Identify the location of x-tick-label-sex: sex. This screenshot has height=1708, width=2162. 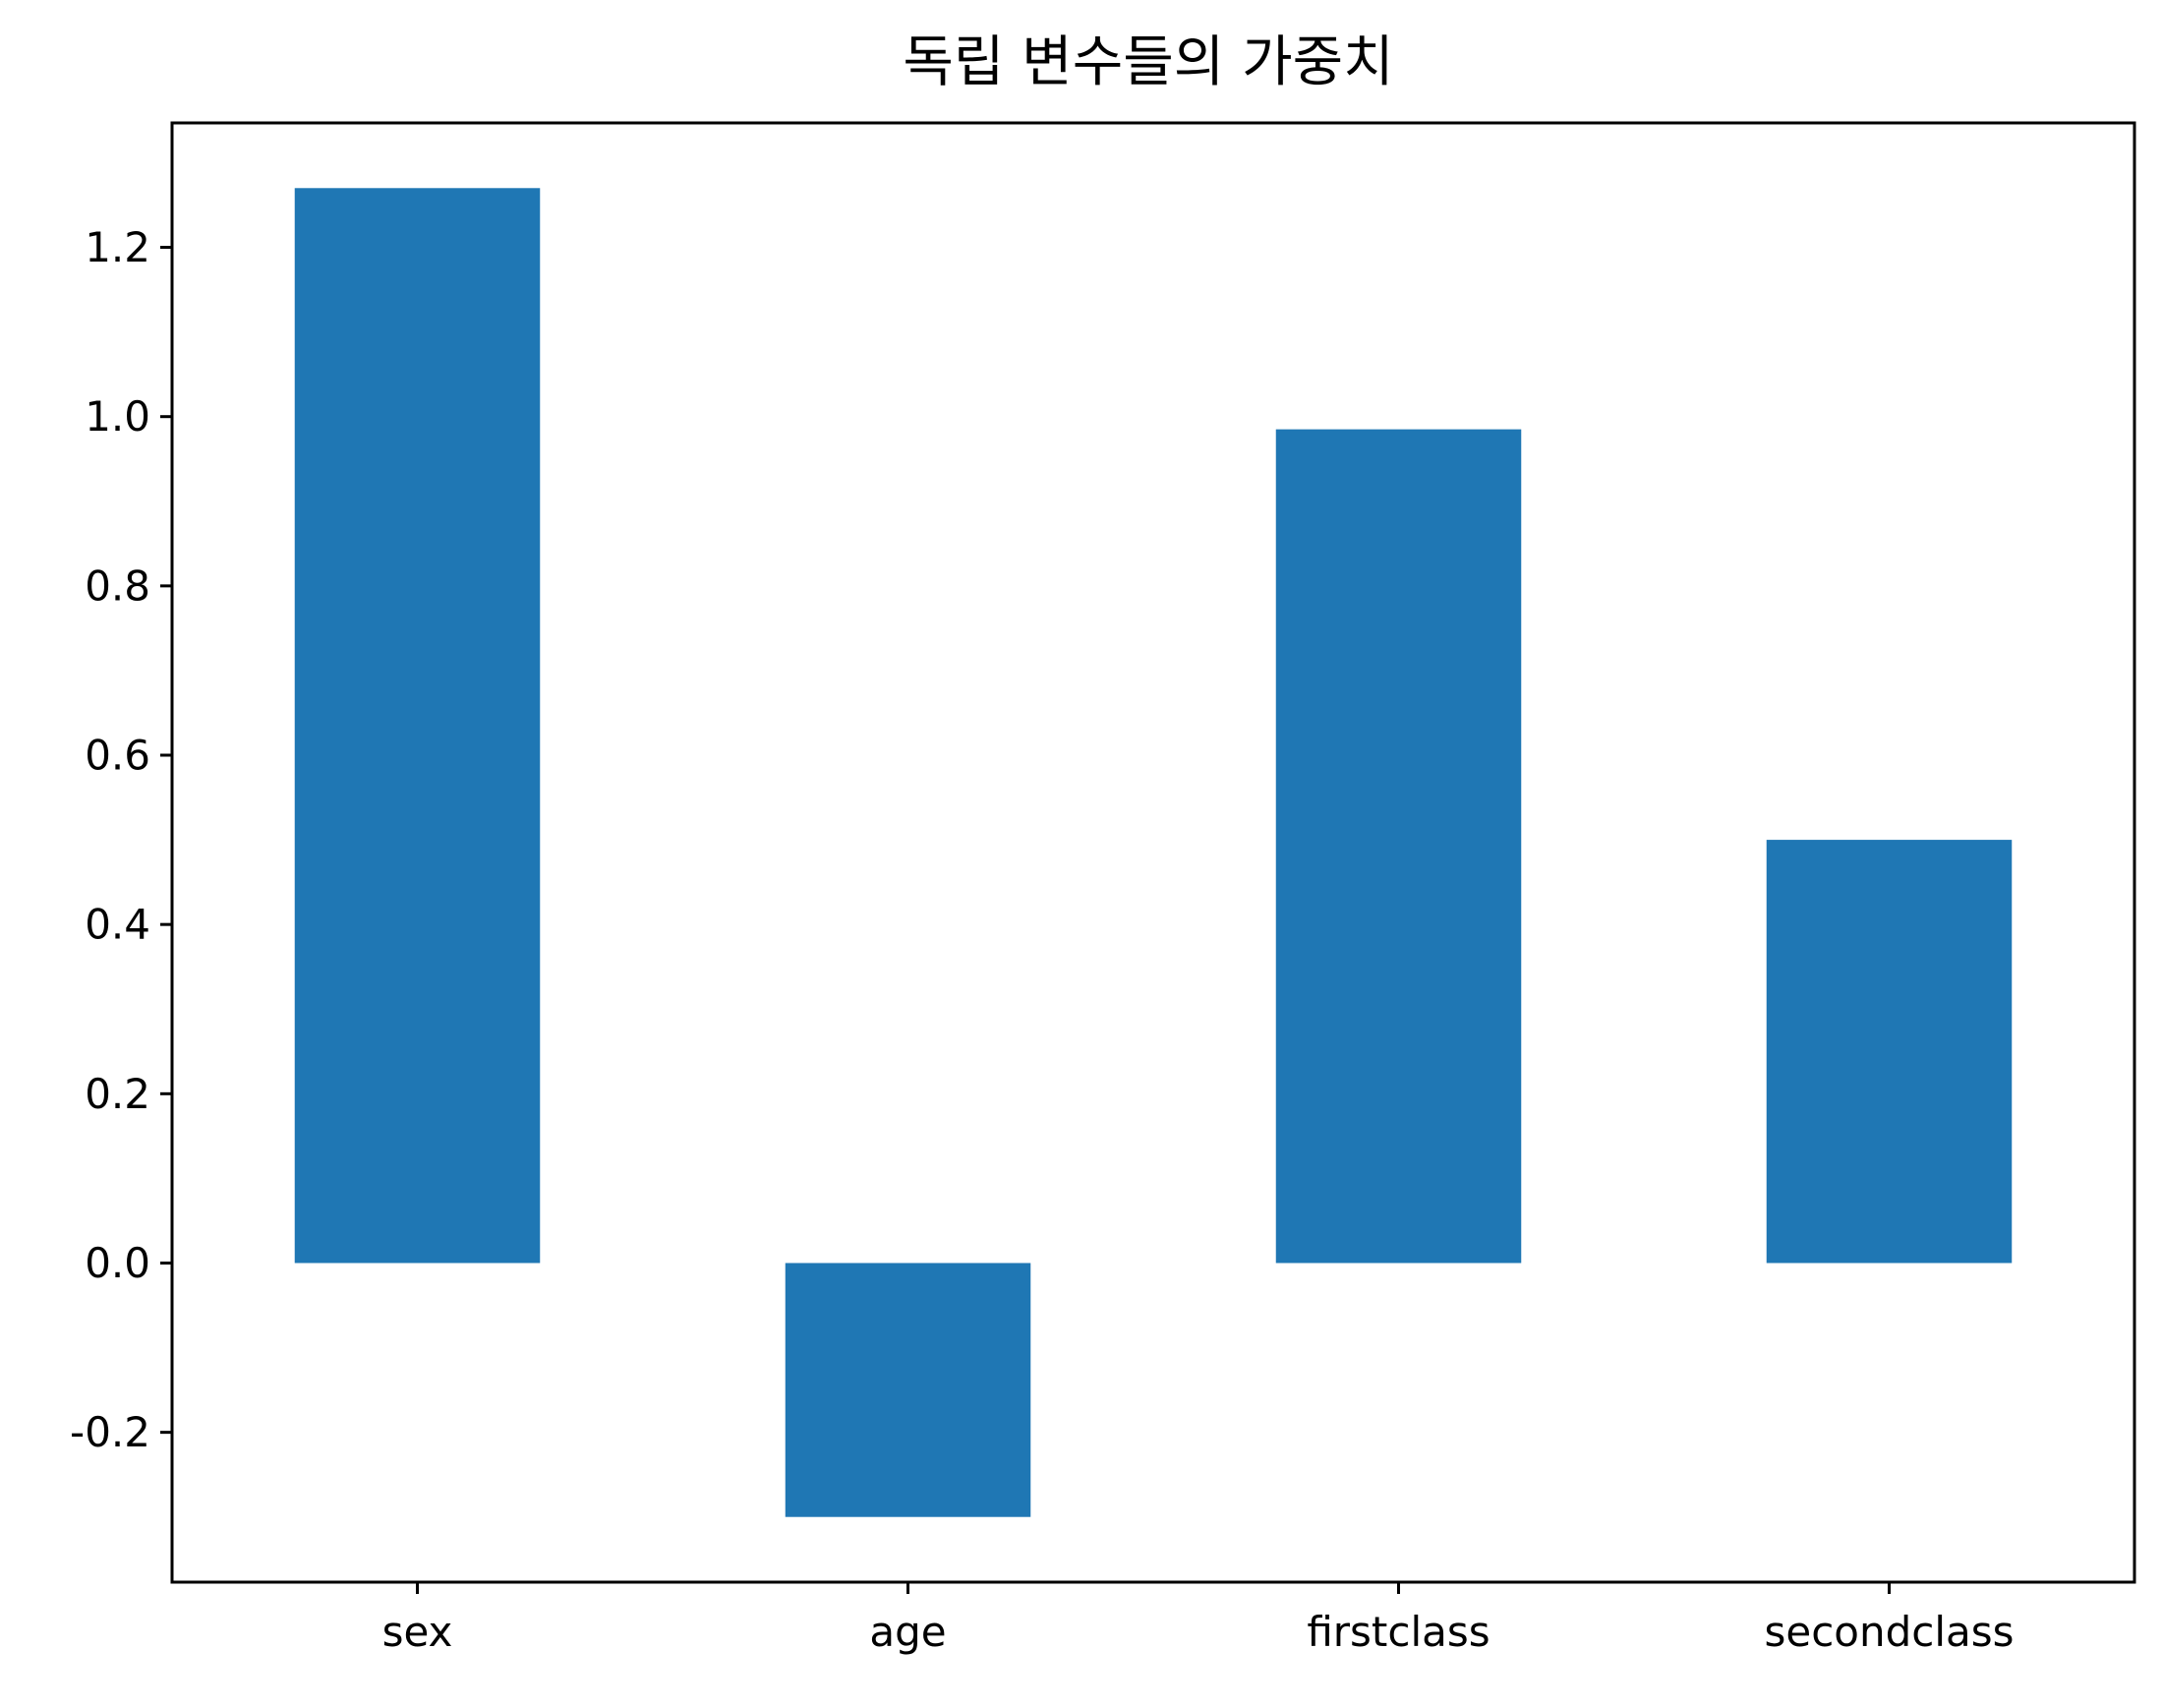
(418, 1632).